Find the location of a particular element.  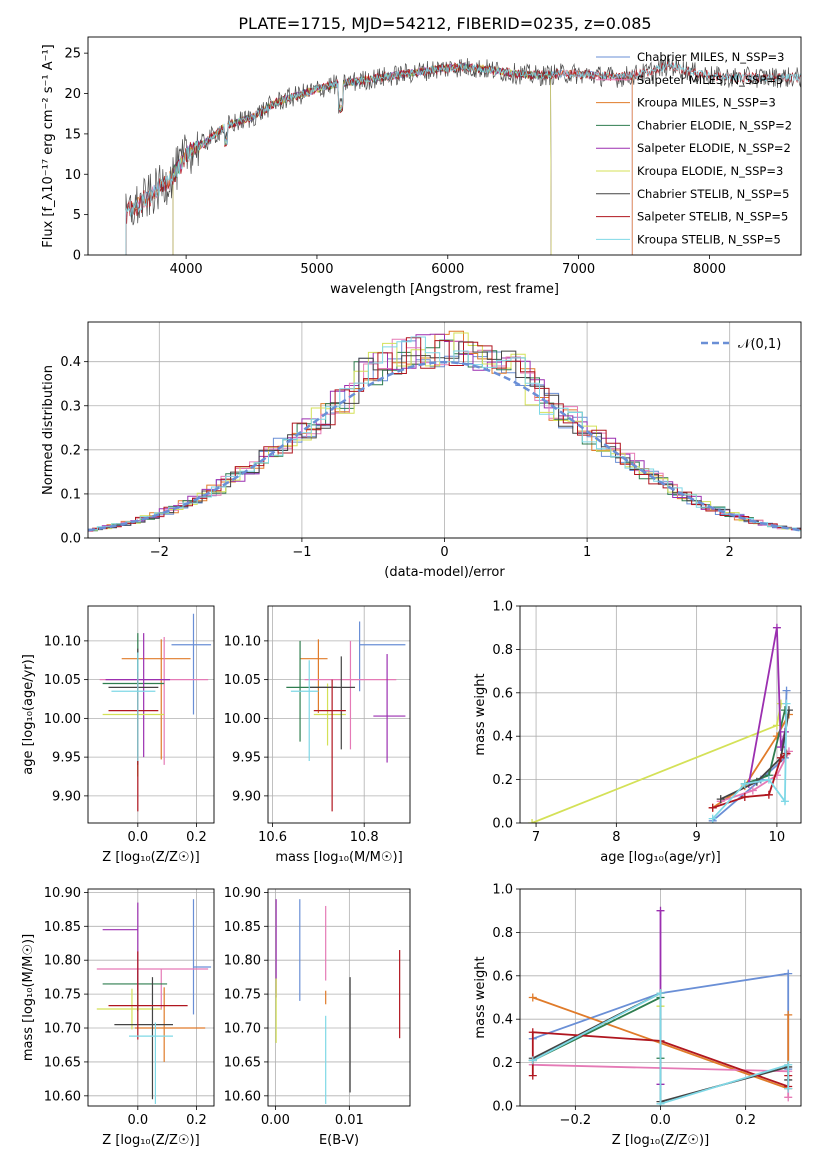

chart-mass_vs_Z-xlabel: Z [log₁₀(Z/Z☉)] is located at coordinates (150, 1140).